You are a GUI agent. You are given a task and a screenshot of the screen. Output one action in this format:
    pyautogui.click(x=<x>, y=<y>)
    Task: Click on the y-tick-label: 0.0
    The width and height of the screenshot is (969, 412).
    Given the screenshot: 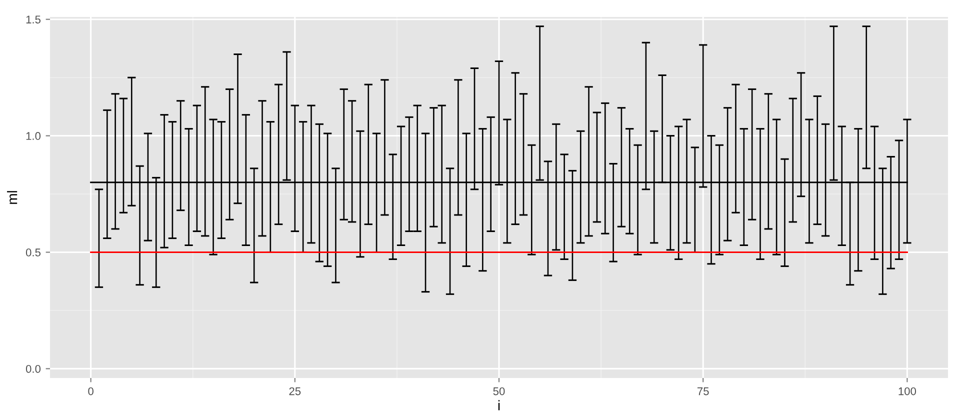 What is the action you would take?
    pyautogui.click(x=33, y=368)
    